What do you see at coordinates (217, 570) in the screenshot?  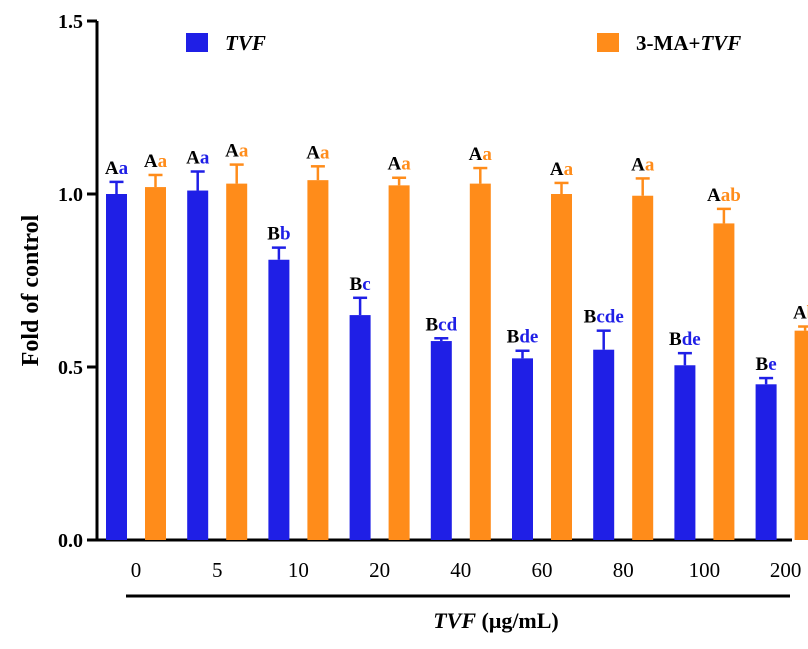 I see `x-tick-label: 5` at bounding box center [217, 570].